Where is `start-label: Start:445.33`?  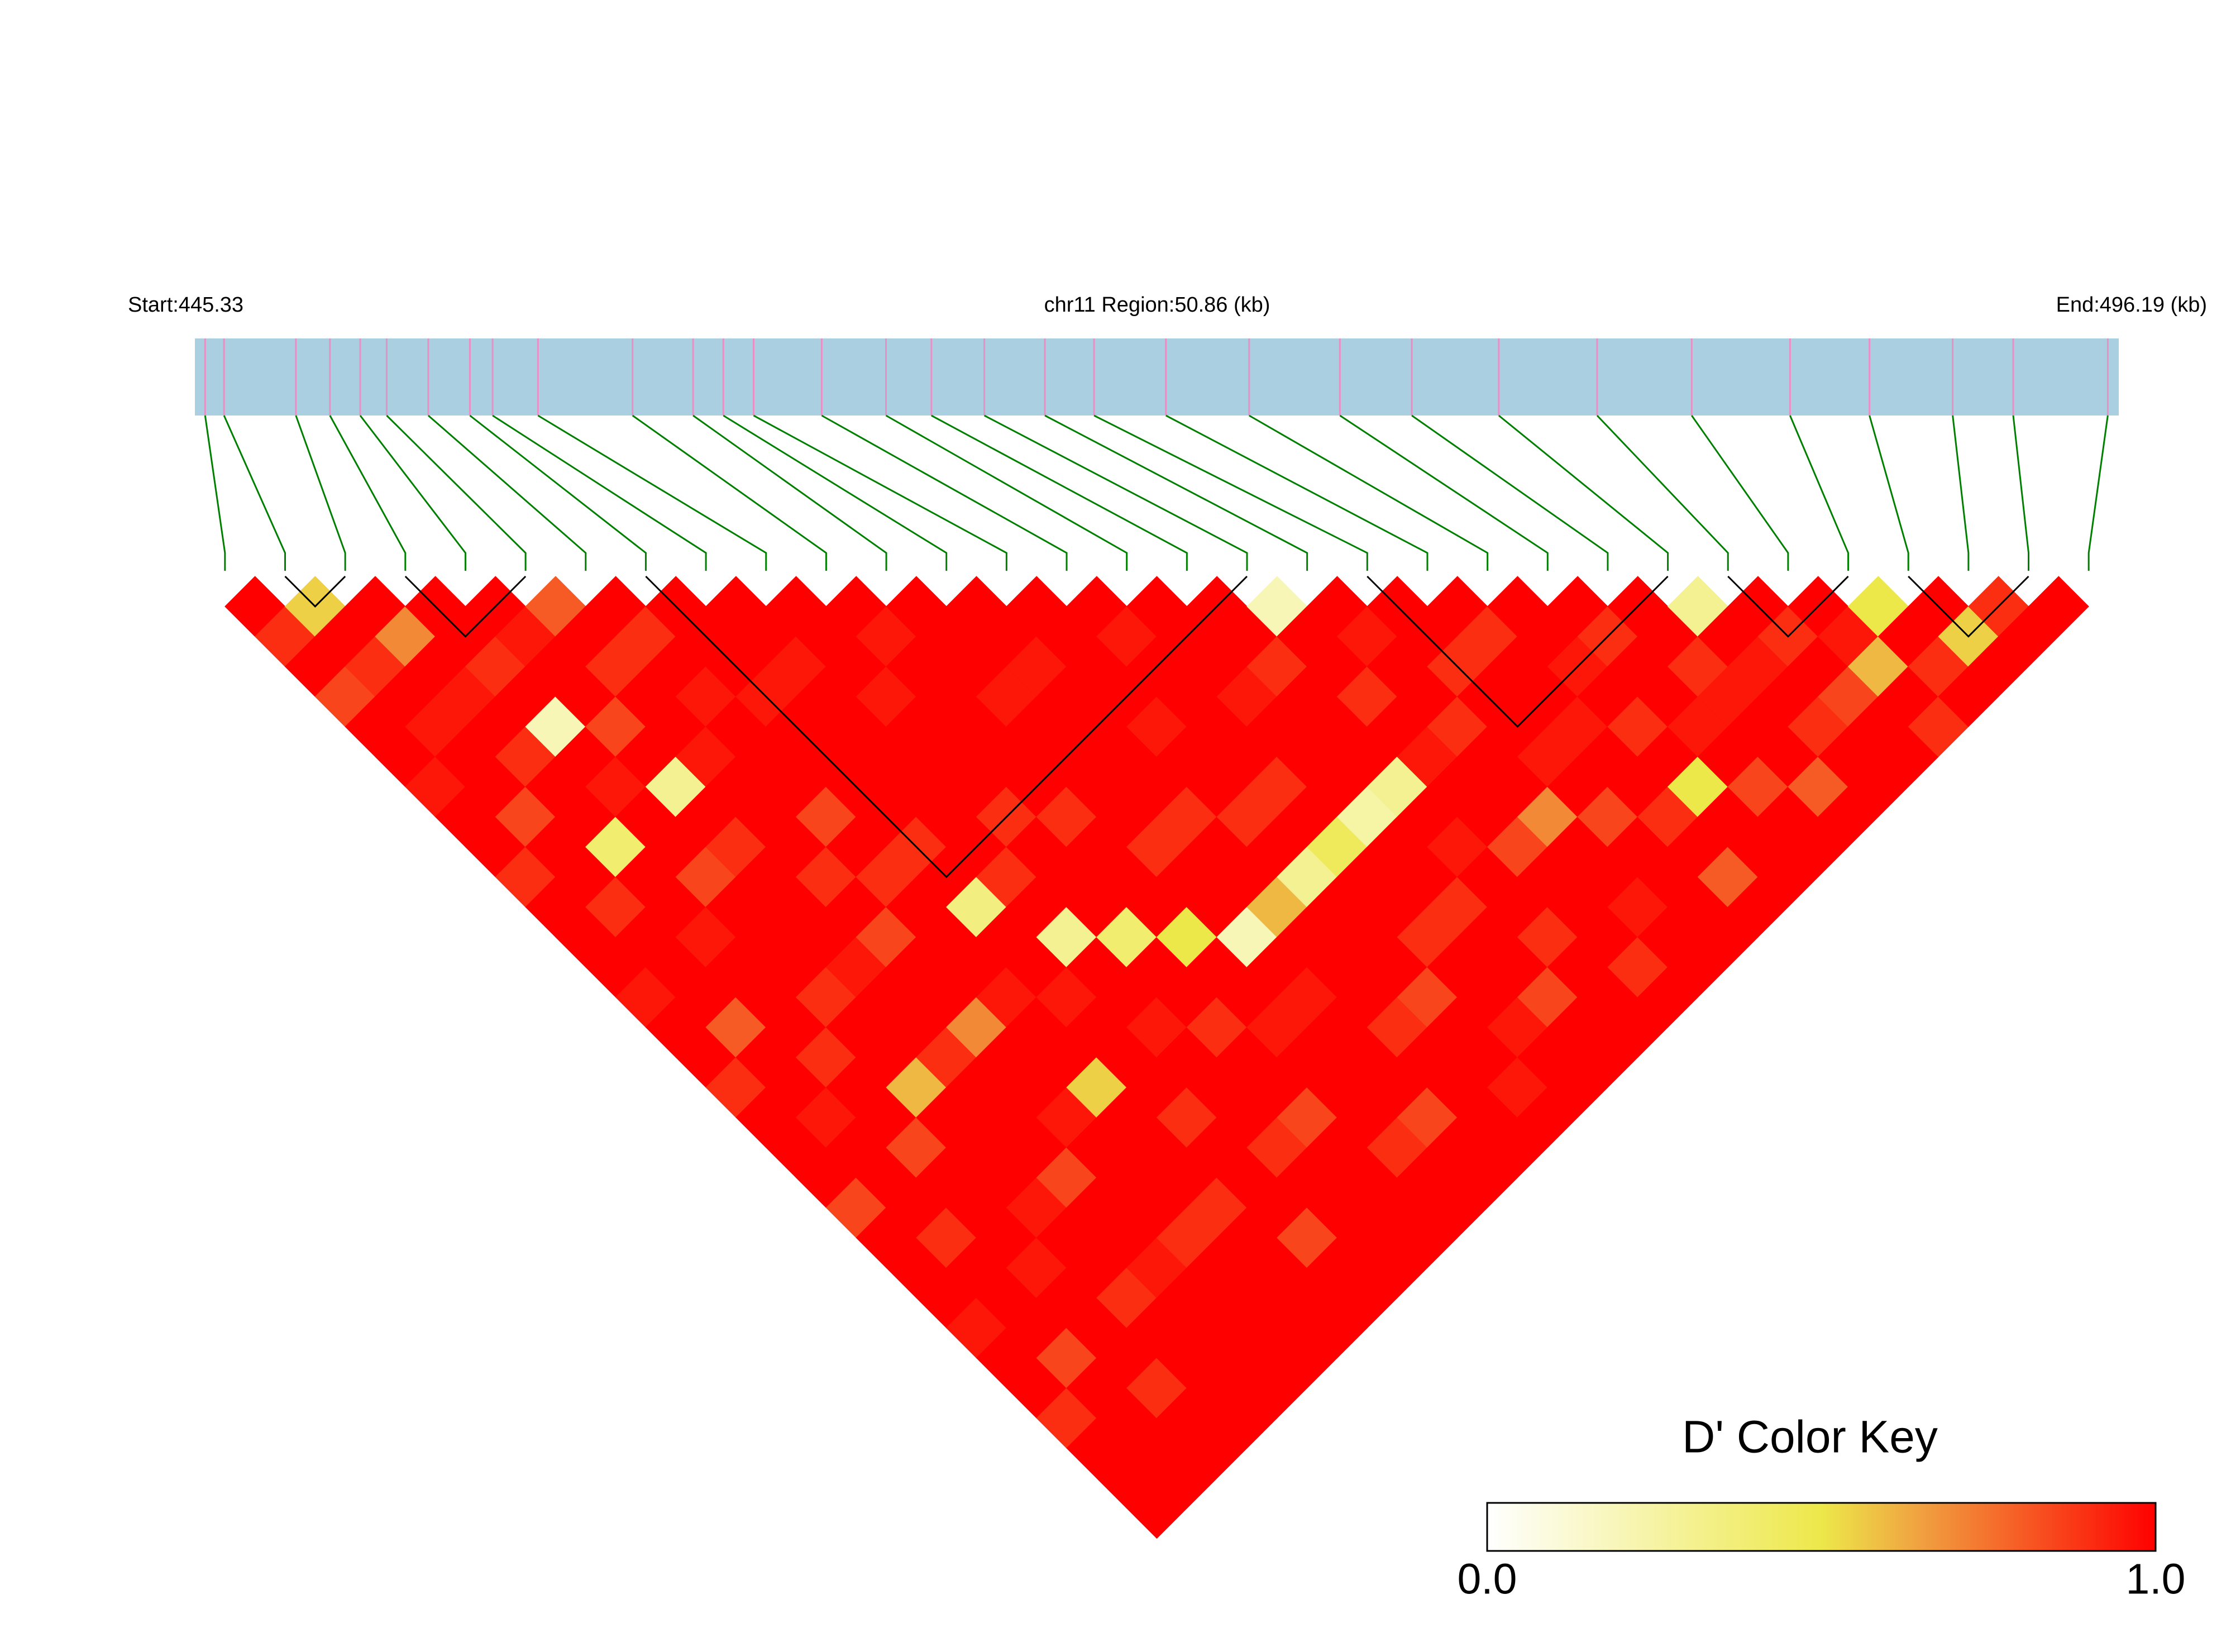 start-label: Start:445.33 is located at coordinates (185, 305).